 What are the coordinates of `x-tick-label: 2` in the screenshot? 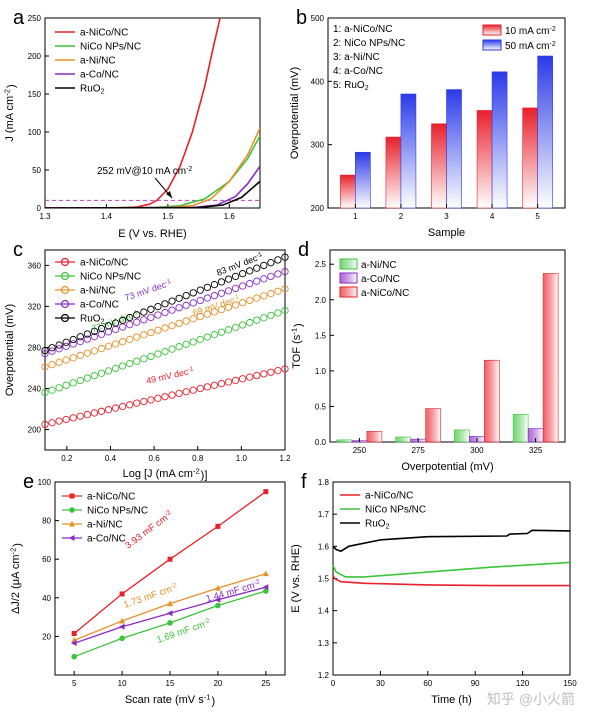 It's located at (401, 216).